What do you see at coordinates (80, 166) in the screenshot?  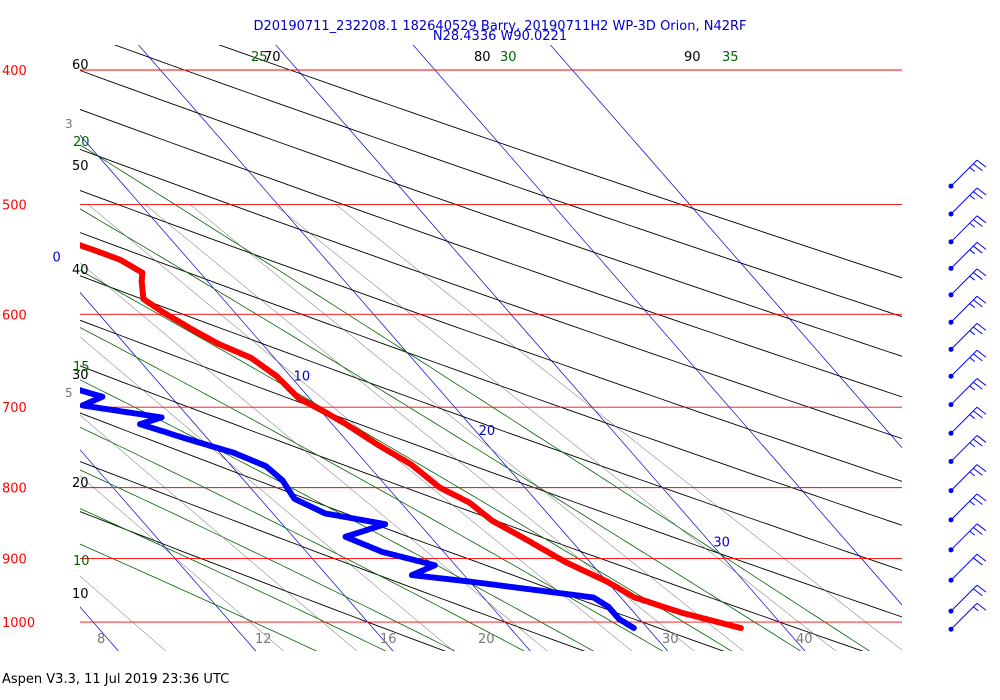 I see `dry-adiabat-label: 50` at bounding box center [80, 166].